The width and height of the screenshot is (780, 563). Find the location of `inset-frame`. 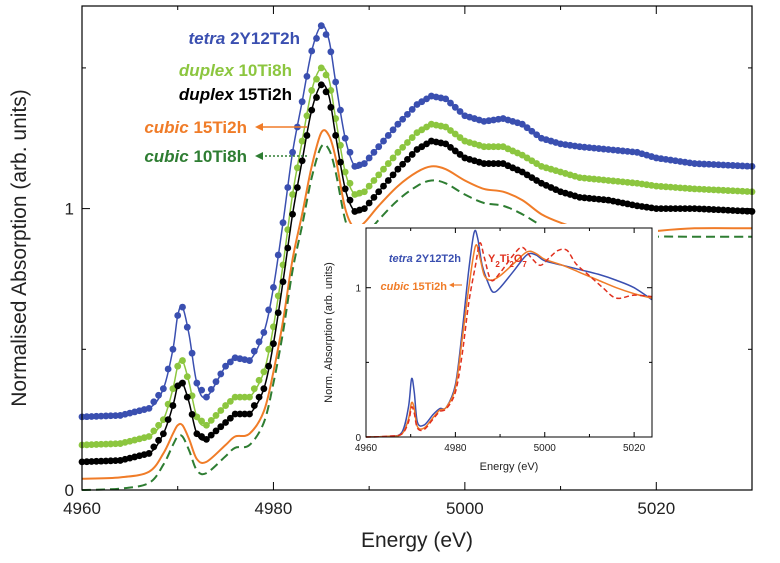

inset-frame is located at coordinates (509, 332).